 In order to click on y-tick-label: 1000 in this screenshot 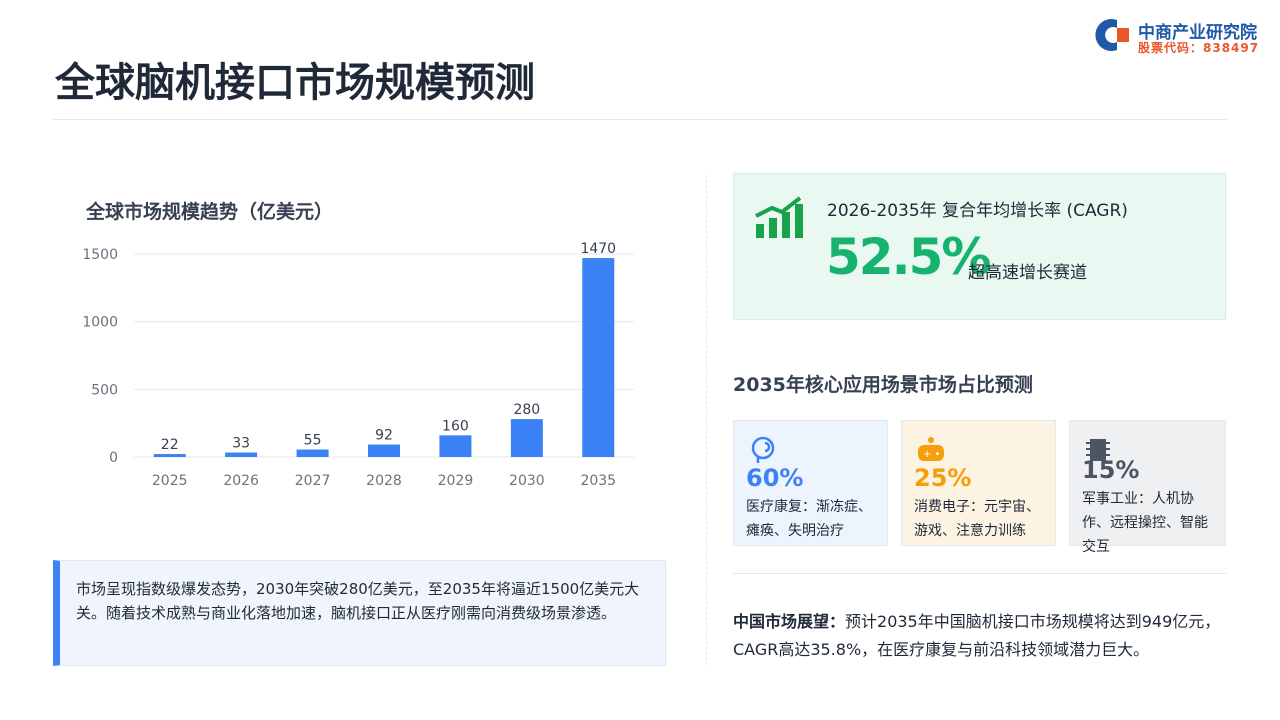, I will do `click(100, 323)`.